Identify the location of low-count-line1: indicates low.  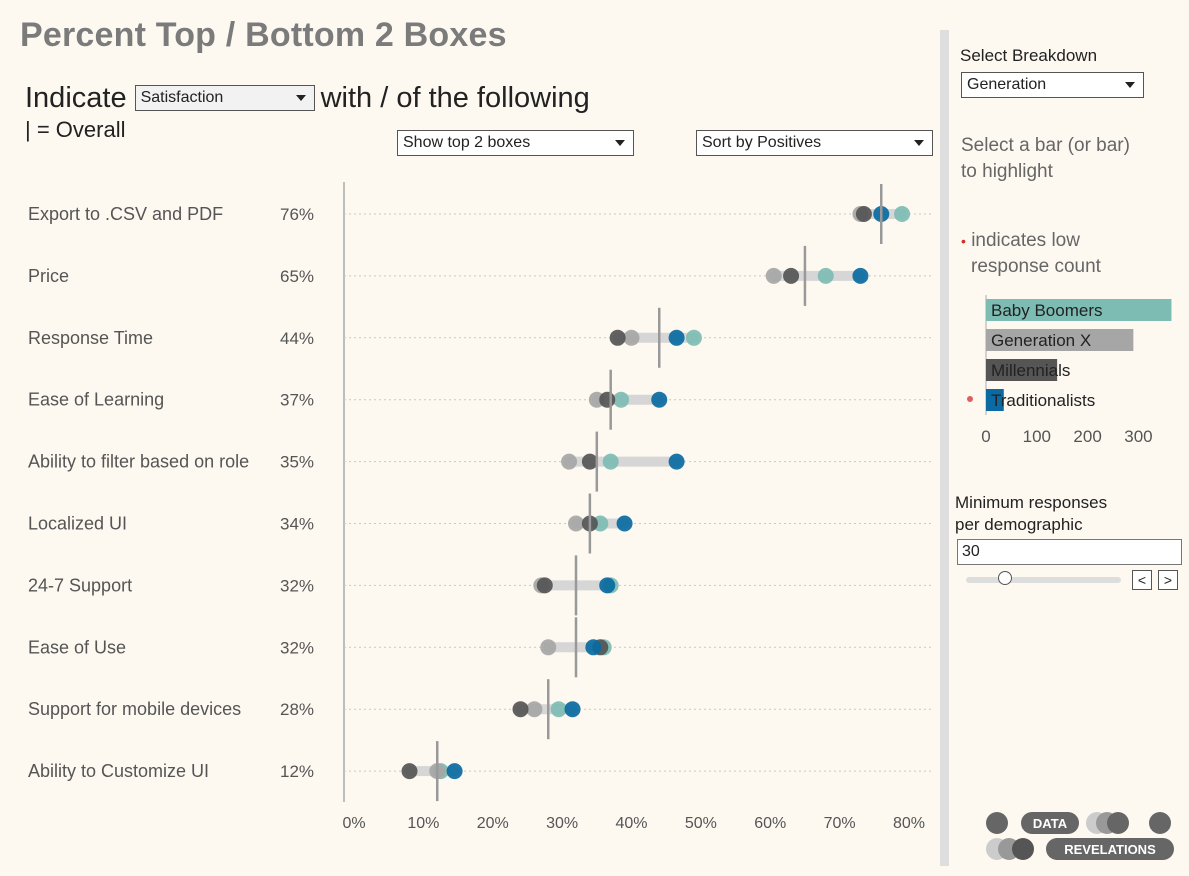
(1025, 240).